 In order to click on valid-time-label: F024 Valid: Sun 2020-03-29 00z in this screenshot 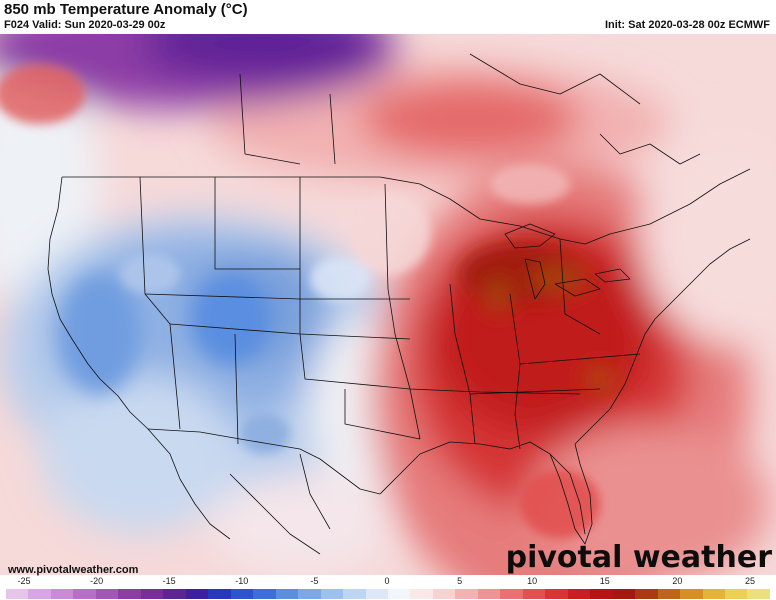, I will do `click(85, 25)`.